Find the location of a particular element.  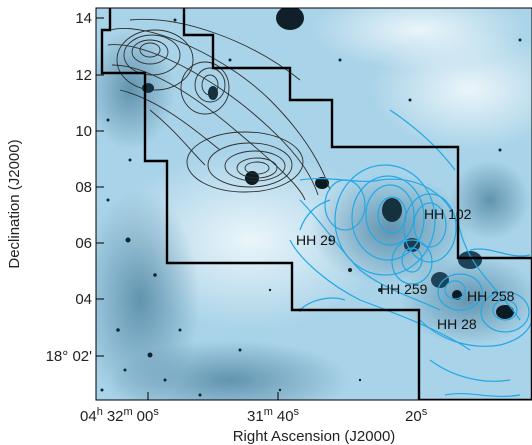

annotation-hh28: HH 28 is located at coordinates (457, 324).